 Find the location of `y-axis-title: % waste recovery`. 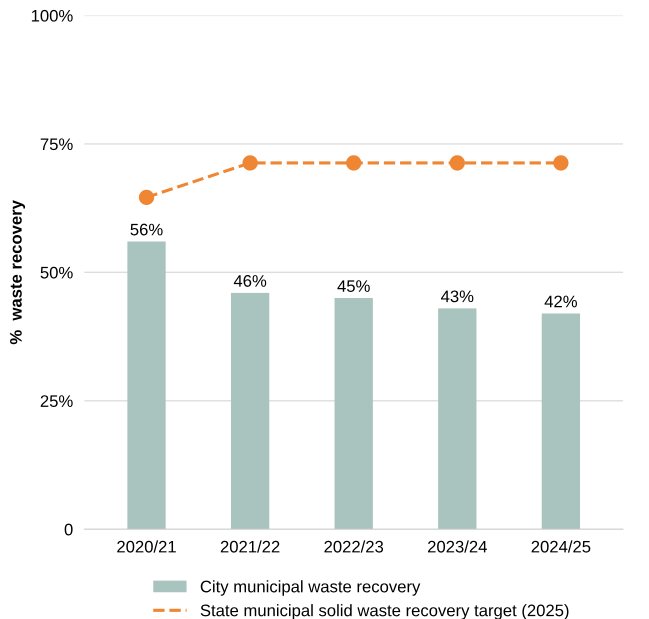

y-axis-title: % waste recovery is located at coordinates (18, 272).